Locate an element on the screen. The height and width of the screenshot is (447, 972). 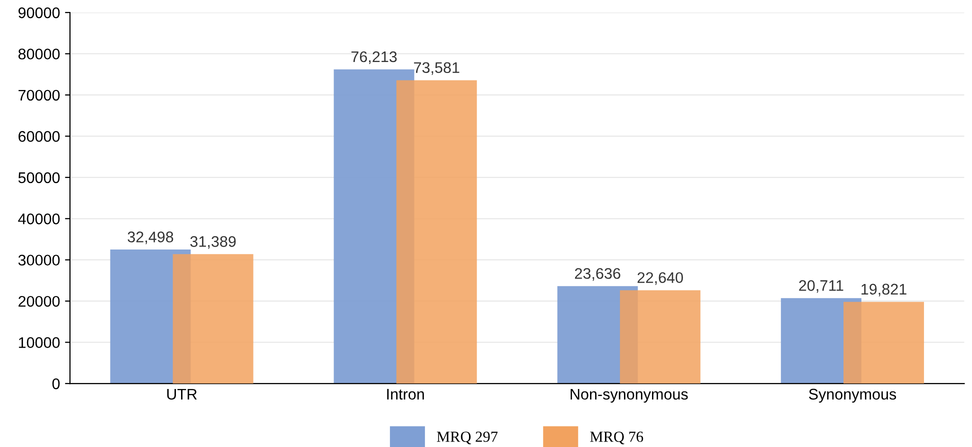
y-tick-label: 10000 is located at coordinates (39, 342).